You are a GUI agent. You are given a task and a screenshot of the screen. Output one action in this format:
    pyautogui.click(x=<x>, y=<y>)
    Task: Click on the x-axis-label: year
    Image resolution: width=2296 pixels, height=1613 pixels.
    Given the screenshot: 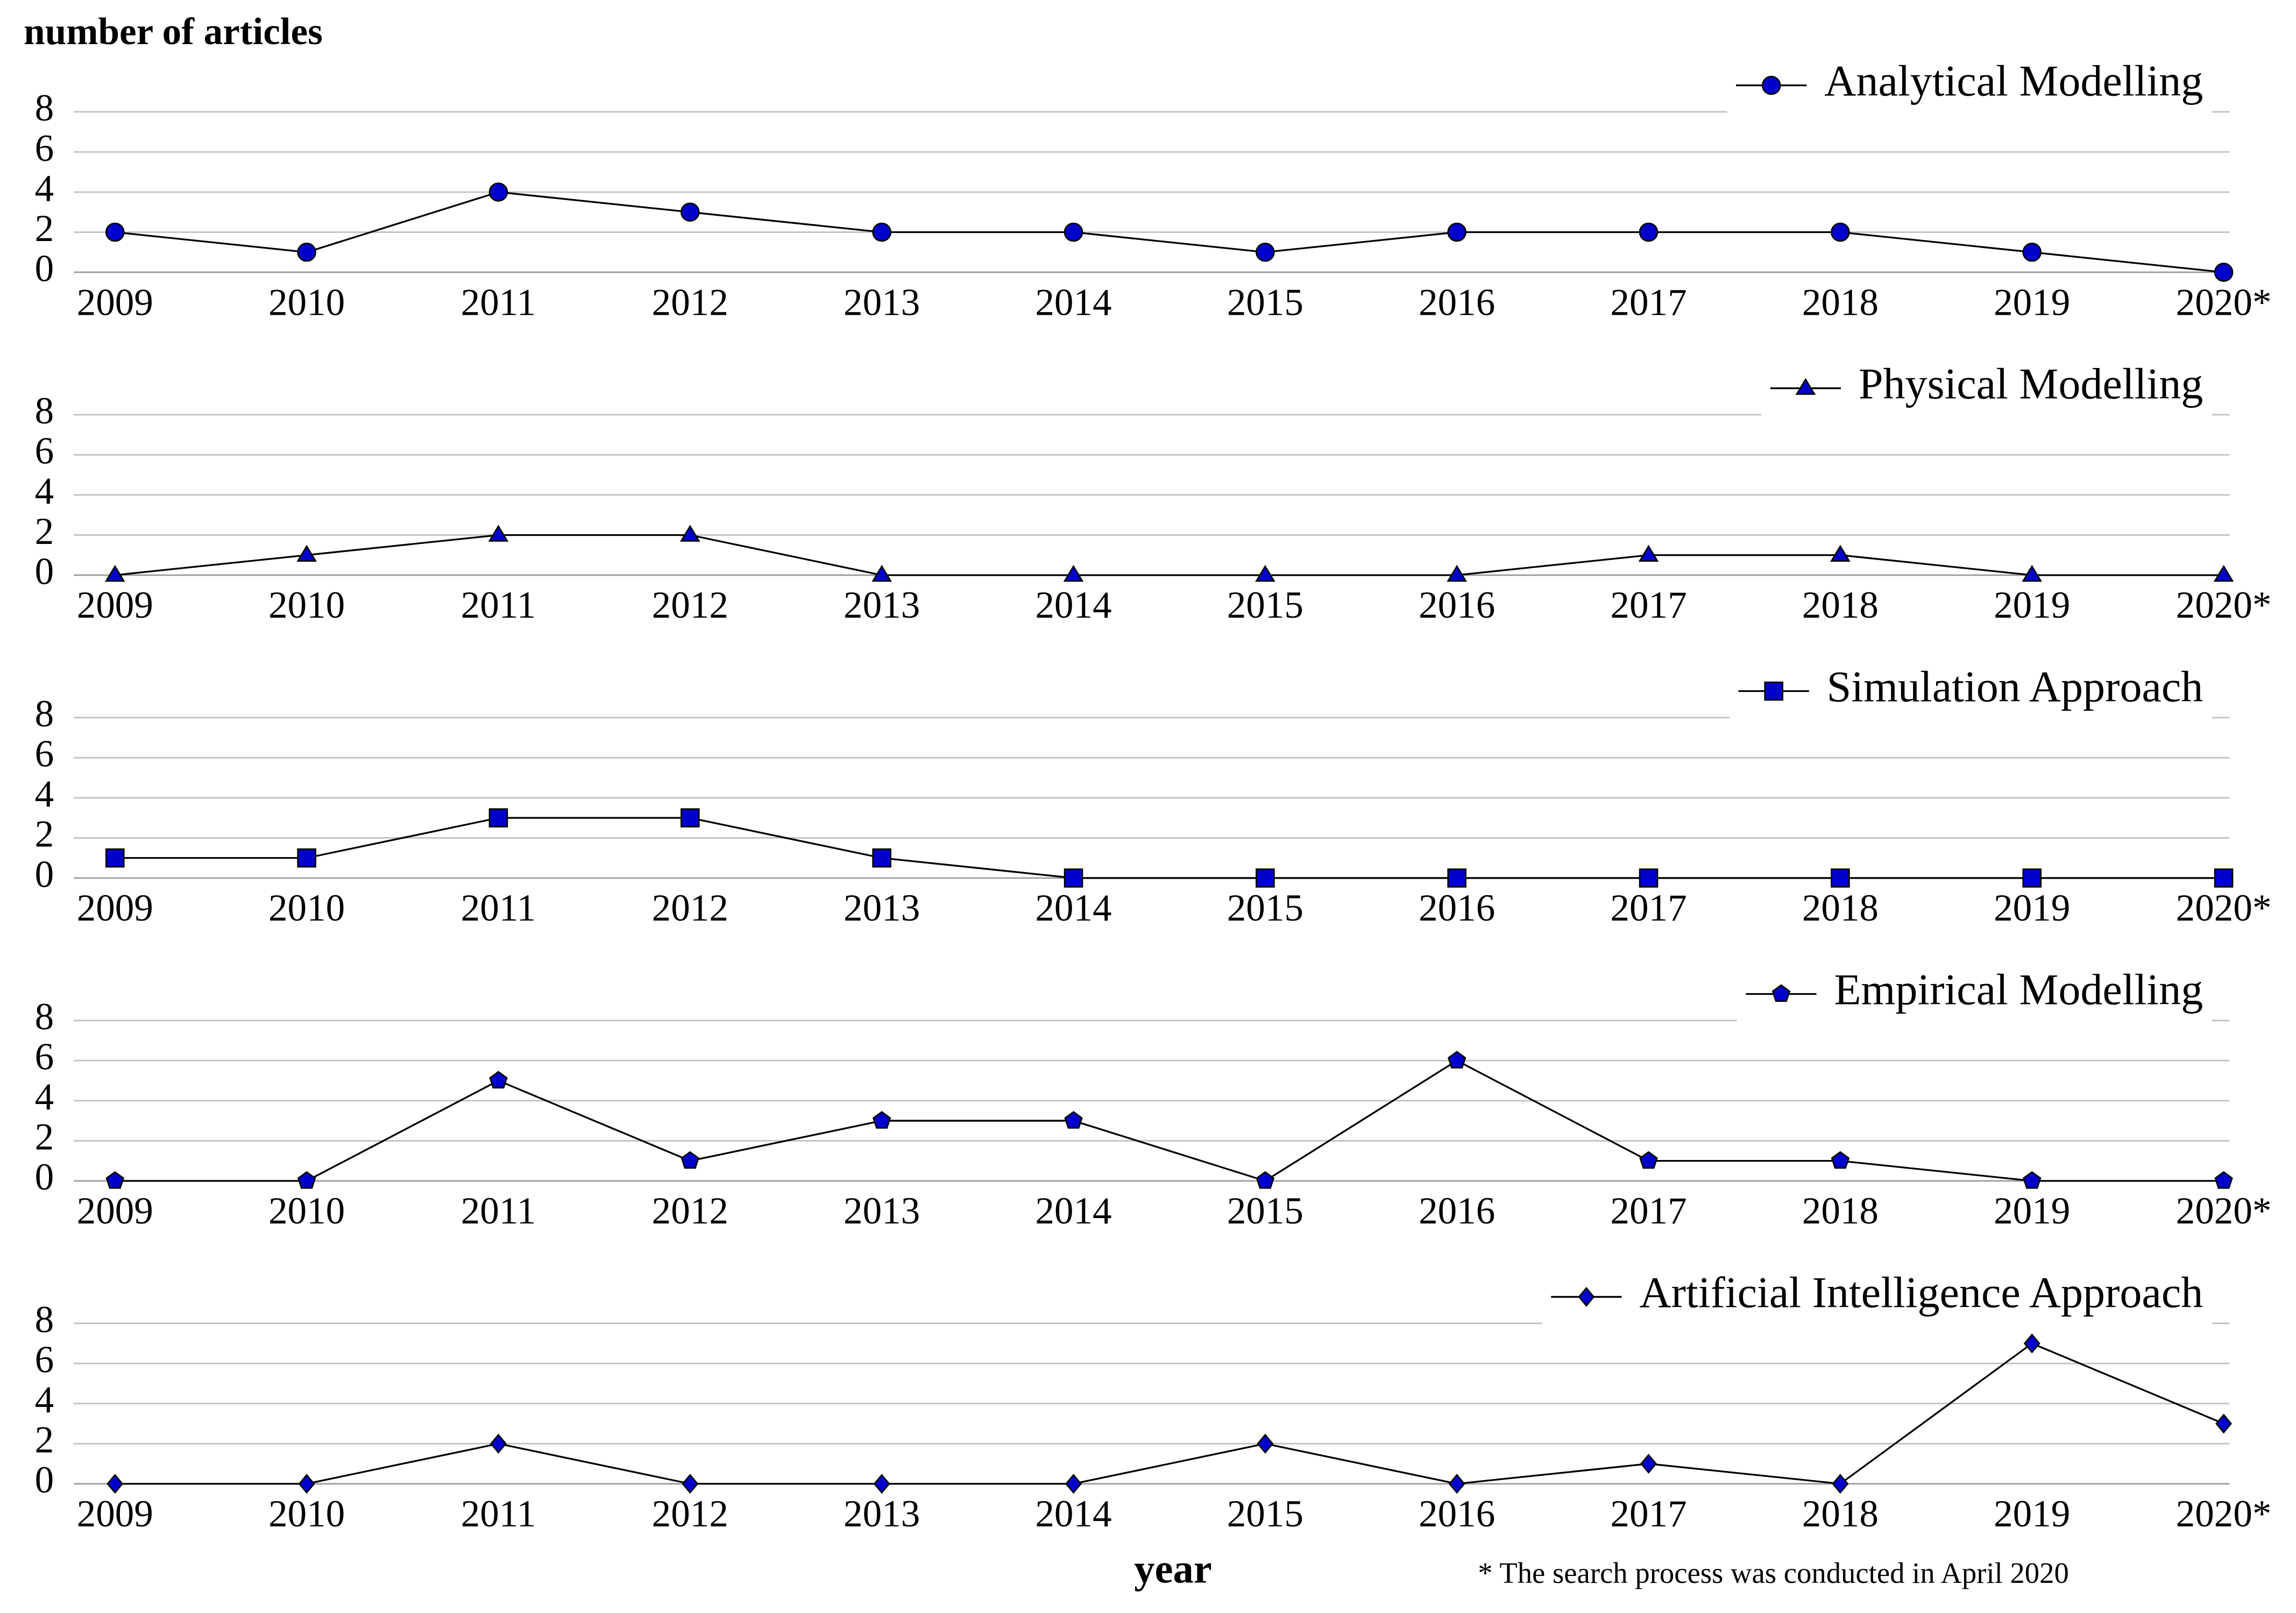 What is the action you would take?
    pyautogui.click(x=1173, y=1569)
    